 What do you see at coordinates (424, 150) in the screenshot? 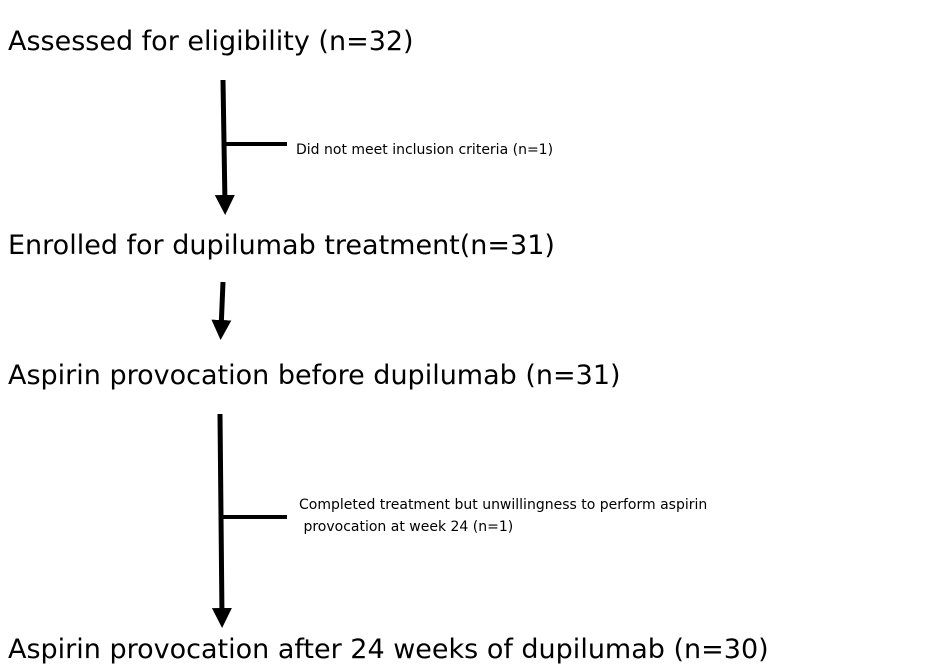
I see `exclusion-label: Did not meet inclusion criteria (n=1)` at bounding box center [424, 150].